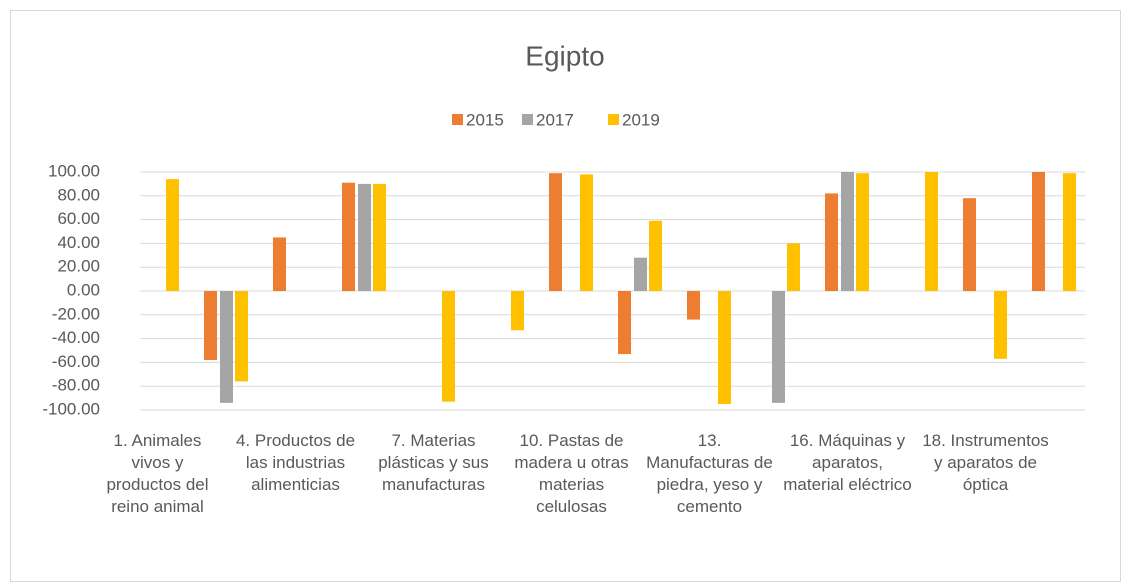 The width and height of the screenshot is (1131, 582). What do you see at coordinates (76, 385) in the screenshot?
I see `y-tick-label: -80.00` at bounding box center [76, 385].